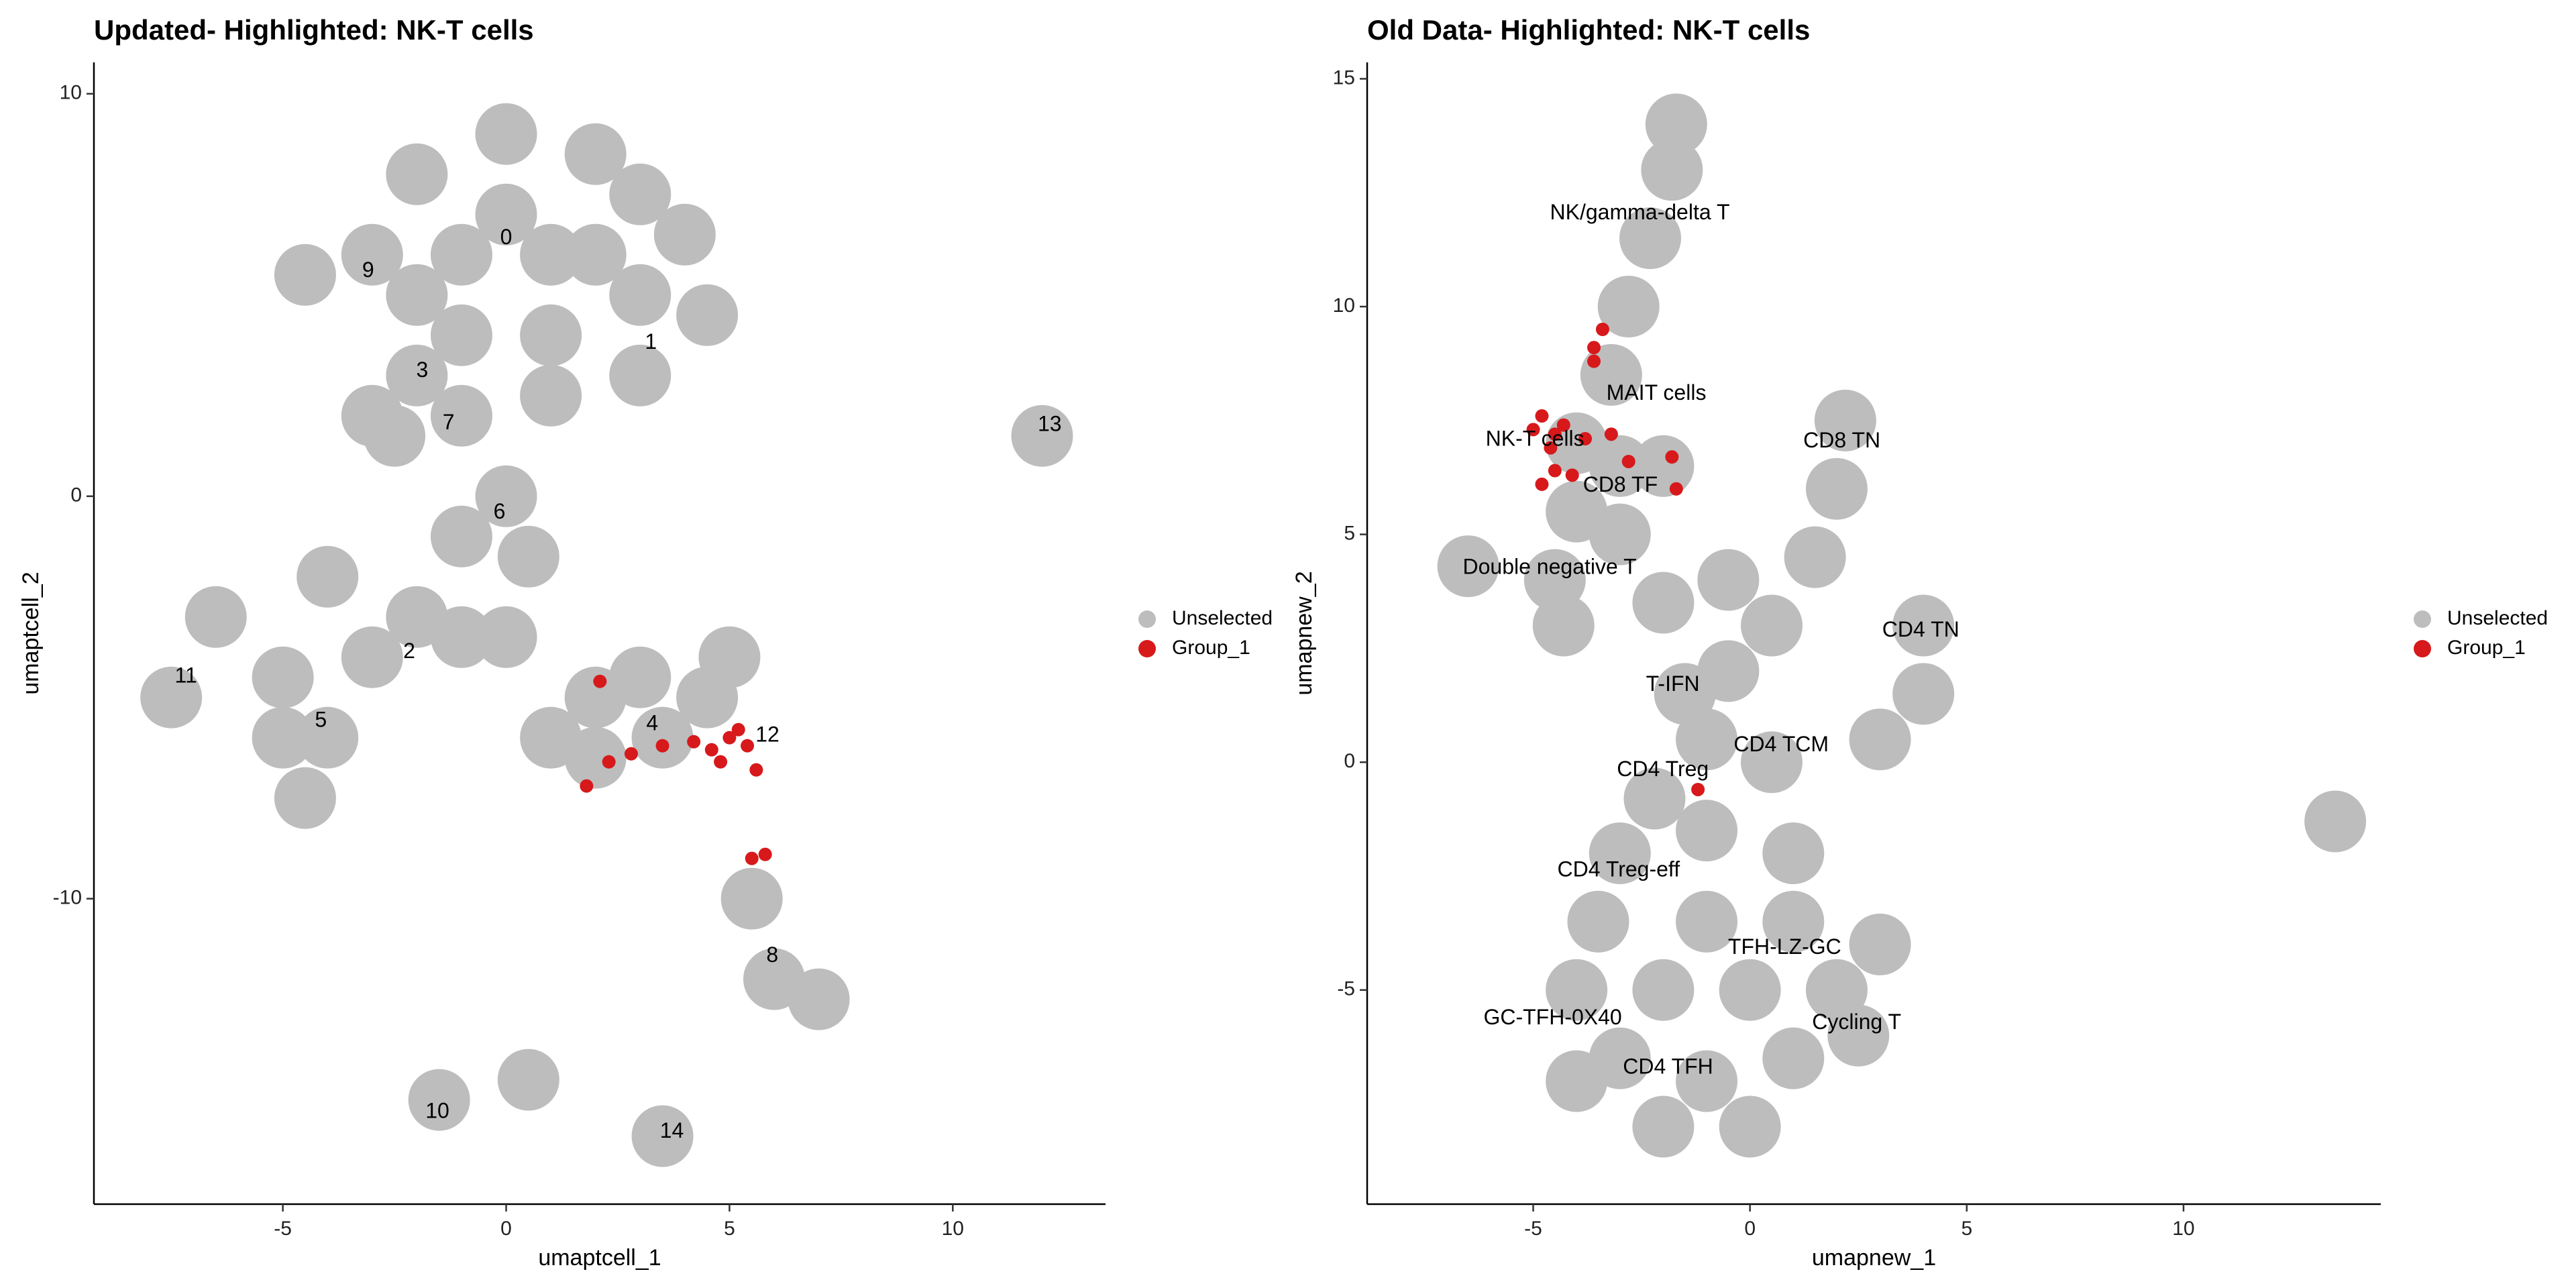  I want to click on cluster-label: 14, so click(672, 1130).